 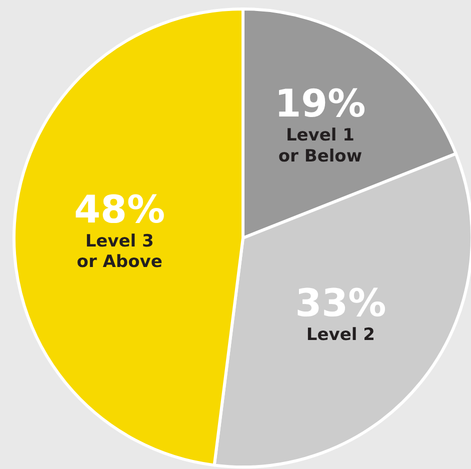 What do you see at coordinates (320, 145) in the screenshot?
I see `slice-label: Level 1 or Below` at bounding box center [320, 145].